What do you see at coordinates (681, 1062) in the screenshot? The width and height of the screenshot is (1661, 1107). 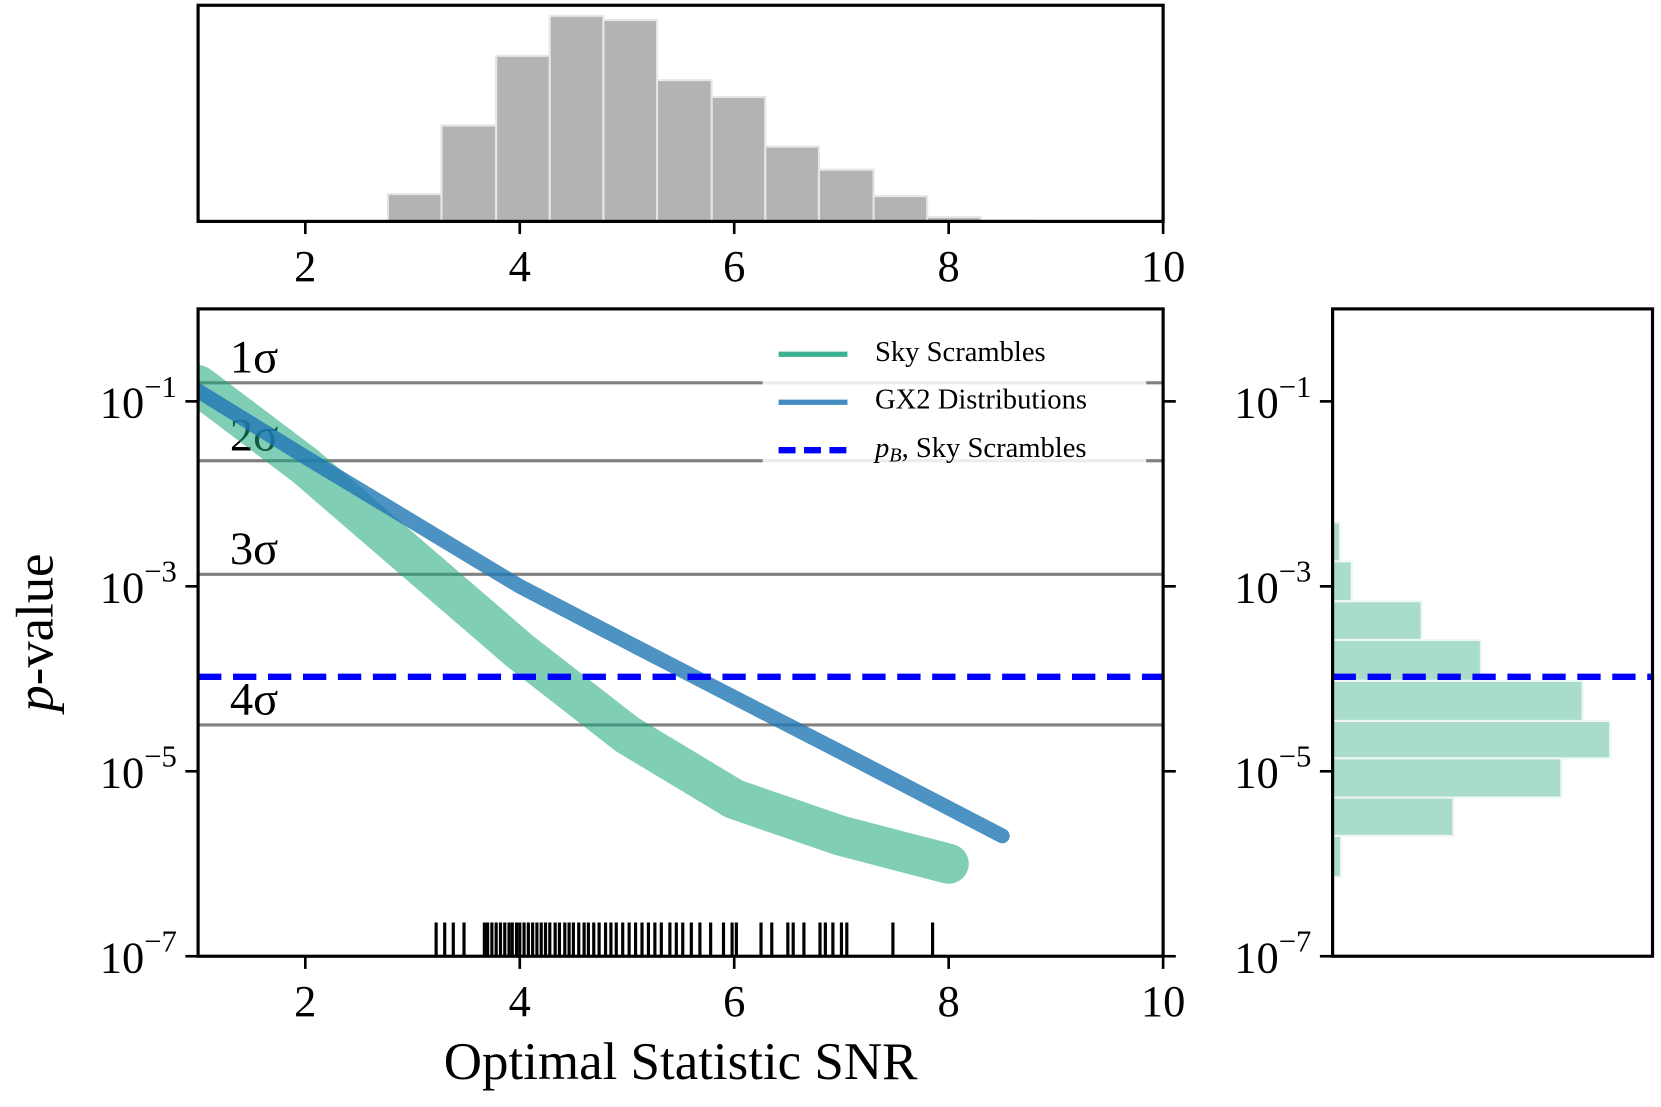 I see `x-axis-label: Optimal Statistic SNR` at bounding box center [681, 1062].